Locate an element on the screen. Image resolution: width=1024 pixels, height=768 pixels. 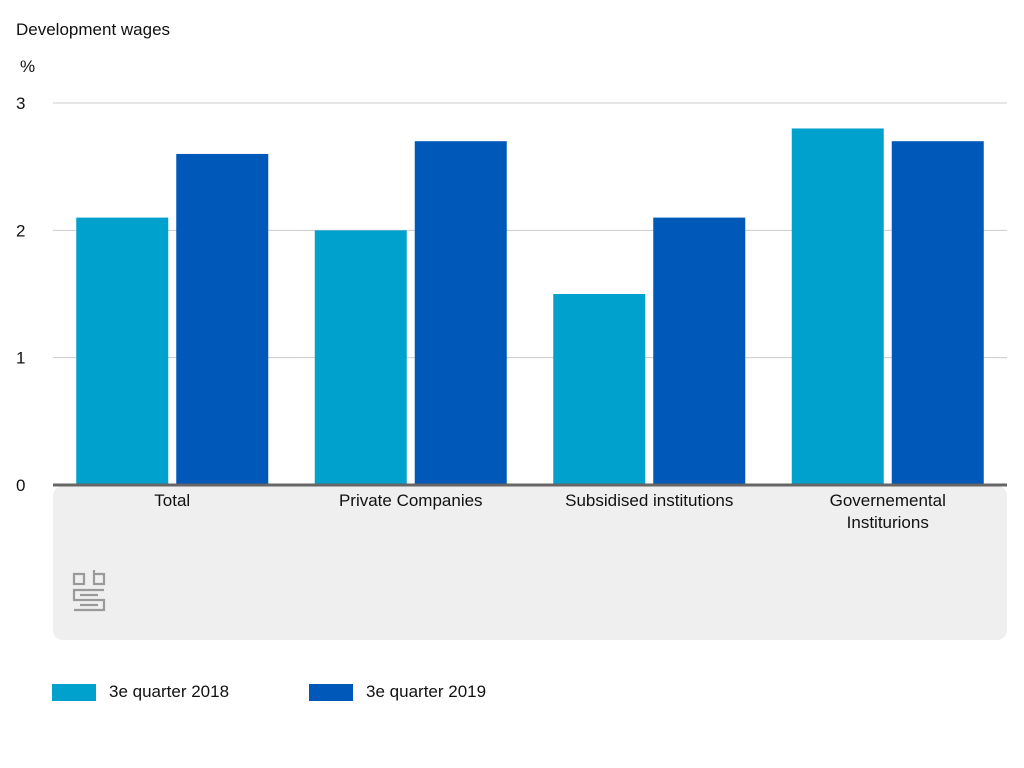
y-tick-label: 2 is located at coordinates (20, 230).